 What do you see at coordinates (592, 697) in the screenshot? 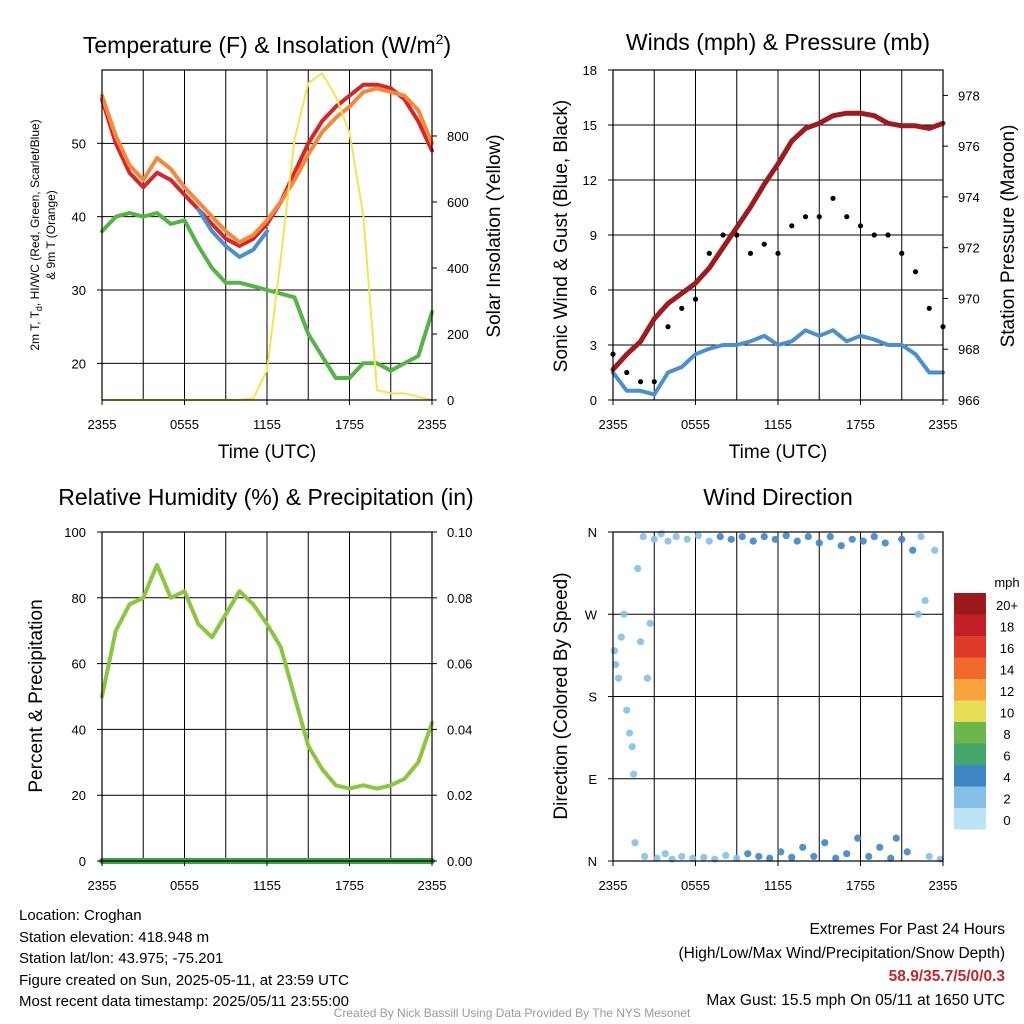
I see `y-tick-label: S` at bounding box center [592, 697].